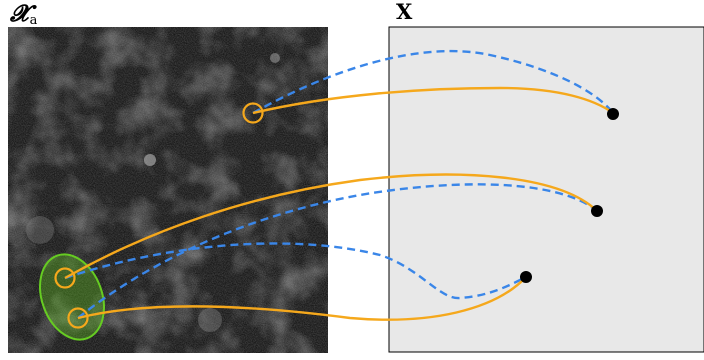 The image size is (704, 360). Describe the element at coordinates (404, 12) in the screenshot. I see `right-panel-label: X` at that location.